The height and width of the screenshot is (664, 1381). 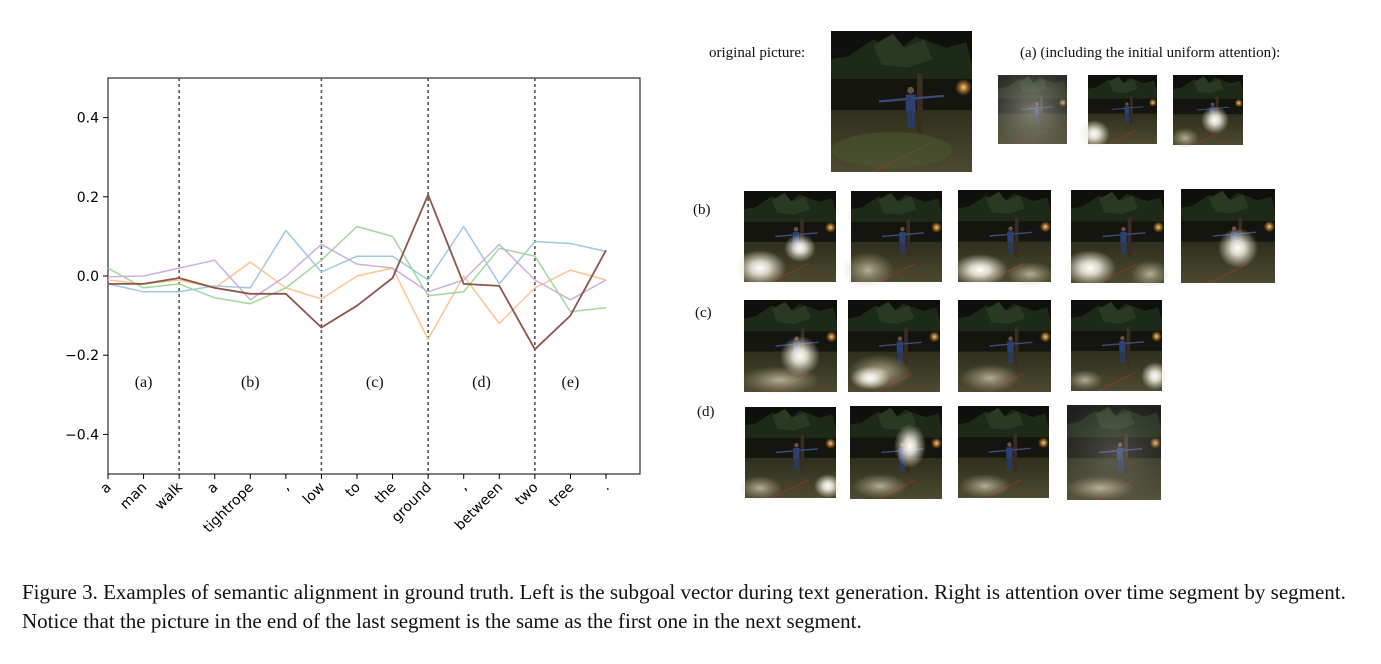 What do you see at coordinates (481, 382) in the screenshot?
I see `segment-label: (d)` at bounding box center [481, 382].